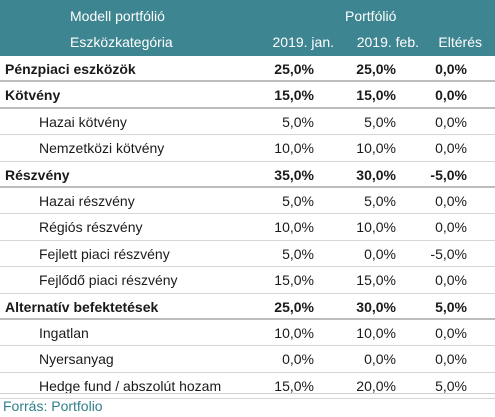 The width and height of the screenshot is (495, 417). Describe the element at coordinates (247, 175) in the screenshot. I see `table-row: Részvény 35,0% 30,0% -5,0%` at that location.